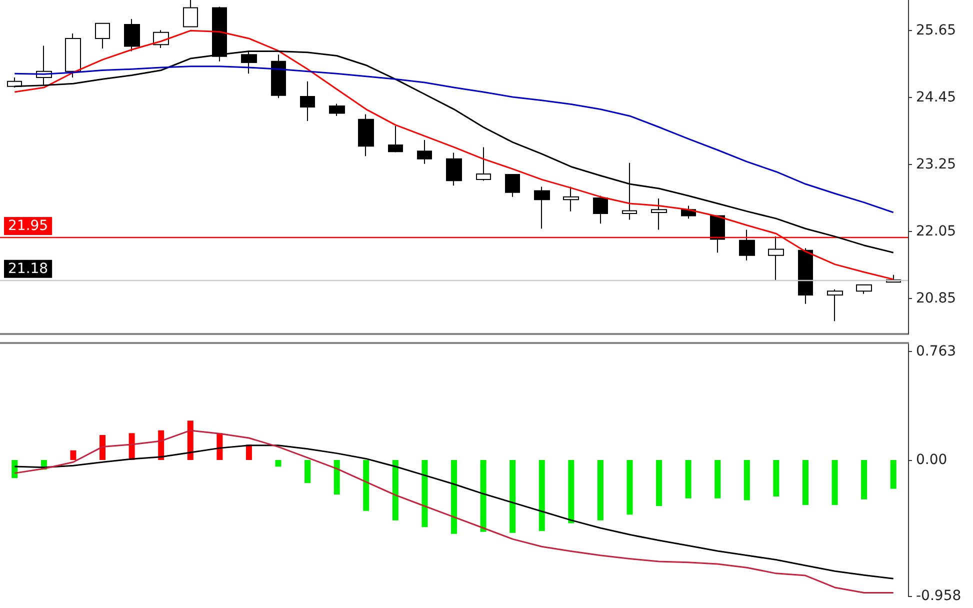 The height and width of the screenshot is (608, 973). What do you see at coordinates (936, 164) in the screenshot?
I see `y-tick-label: 23.25` at bounding box center [936, 164].